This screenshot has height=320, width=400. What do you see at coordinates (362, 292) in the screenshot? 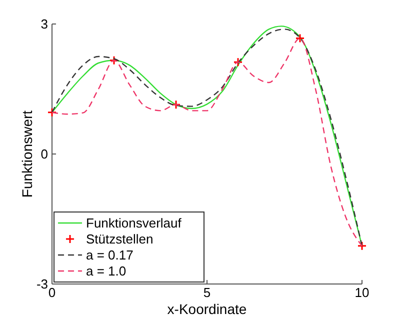
I see `x-tick-label: 10` at bounding box center [362, 292].